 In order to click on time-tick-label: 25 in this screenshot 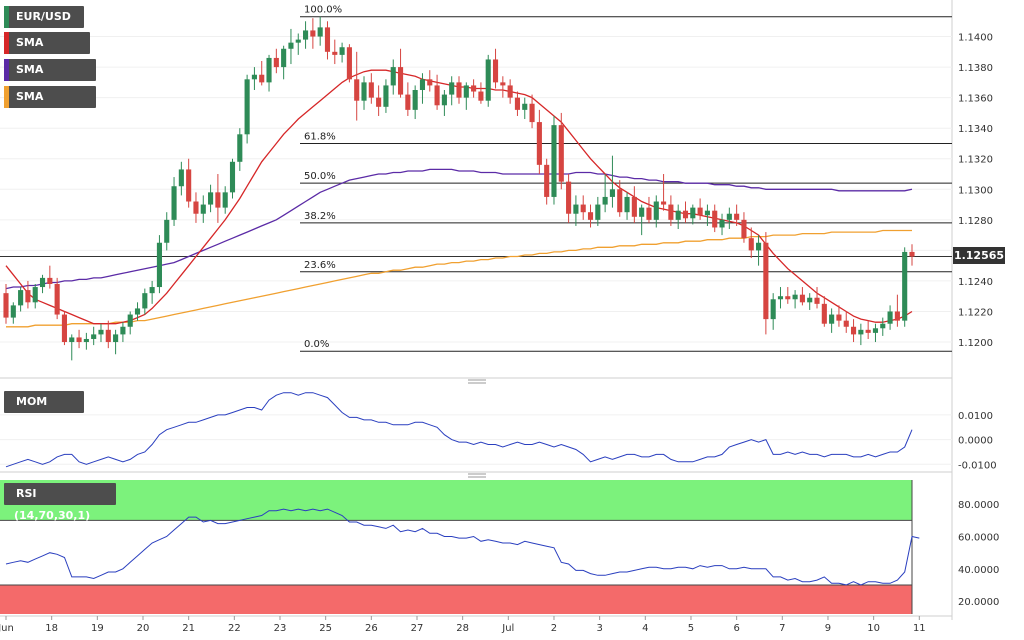, I will do `click(325, 628)`.